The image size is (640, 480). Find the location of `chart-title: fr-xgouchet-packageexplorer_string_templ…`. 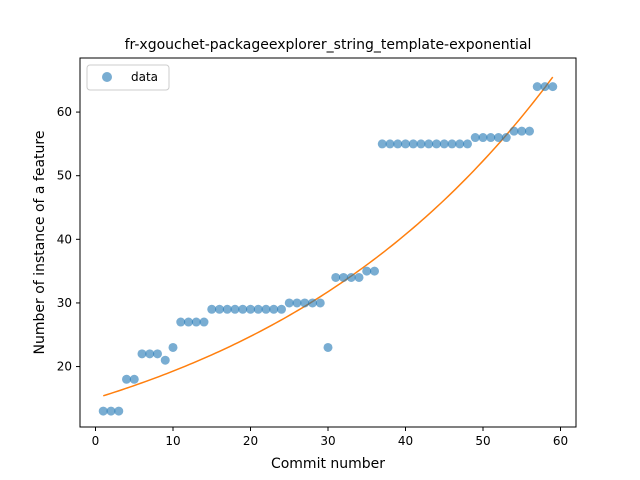

chart-title: fr-xgouchet-packageexplorer_string_templ… is located at coordinates (328, 45).